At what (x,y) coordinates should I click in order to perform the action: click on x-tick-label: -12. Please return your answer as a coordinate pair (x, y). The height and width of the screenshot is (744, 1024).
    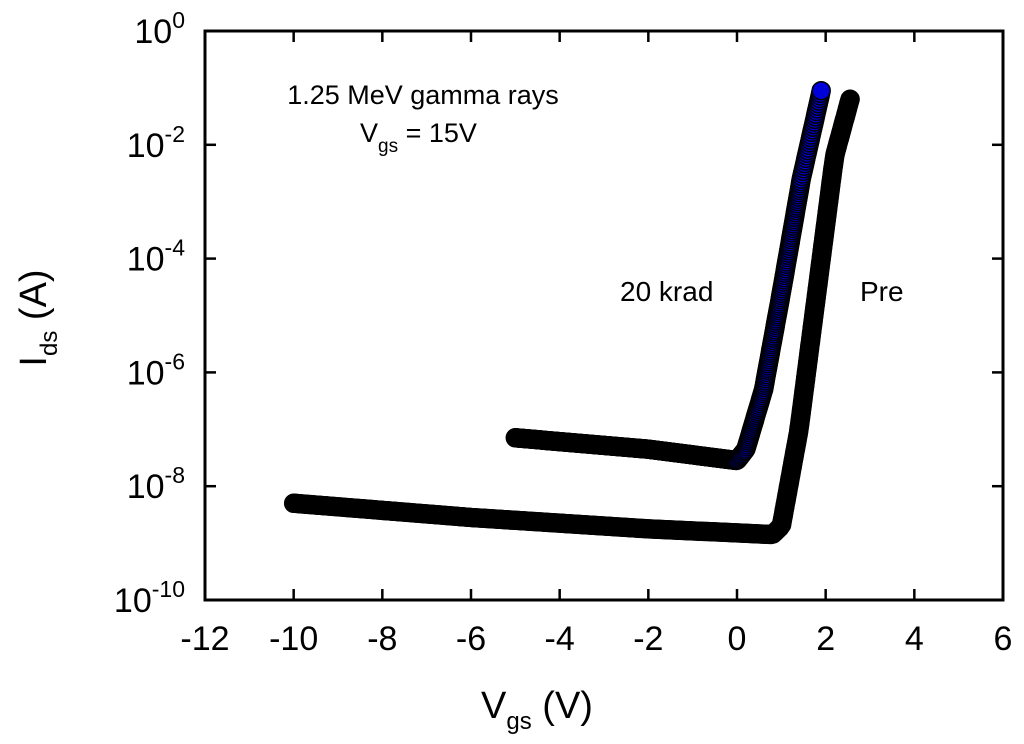
    Looking at the image, I should click on (204, 639).